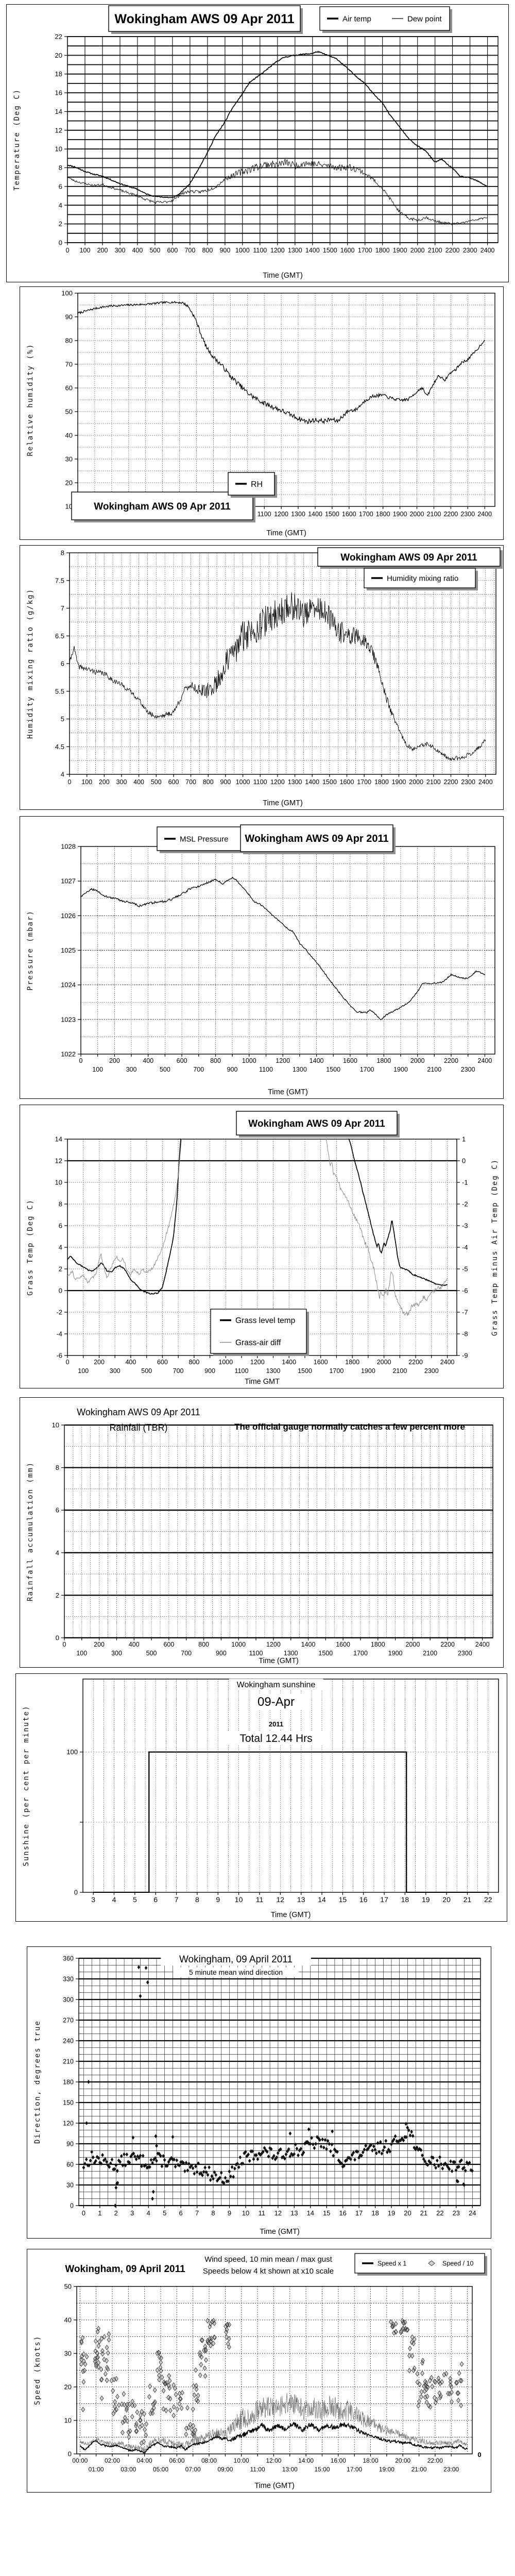 The height and width of the screenshot is (2576, 515). Describe the element at coordinates (415, 1362) in the screenshot. I see `x-tick-label: 2200` at that location.